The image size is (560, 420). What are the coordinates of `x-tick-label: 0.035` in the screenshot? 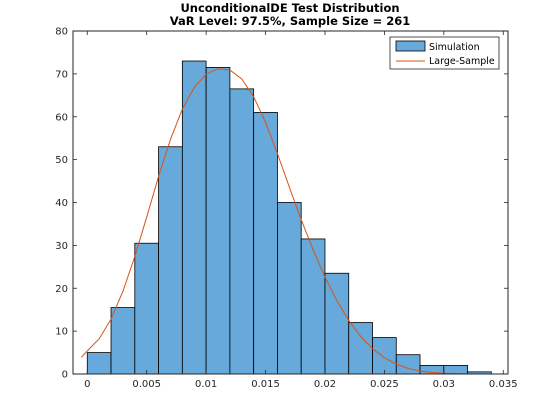 It's located at (503, 384).